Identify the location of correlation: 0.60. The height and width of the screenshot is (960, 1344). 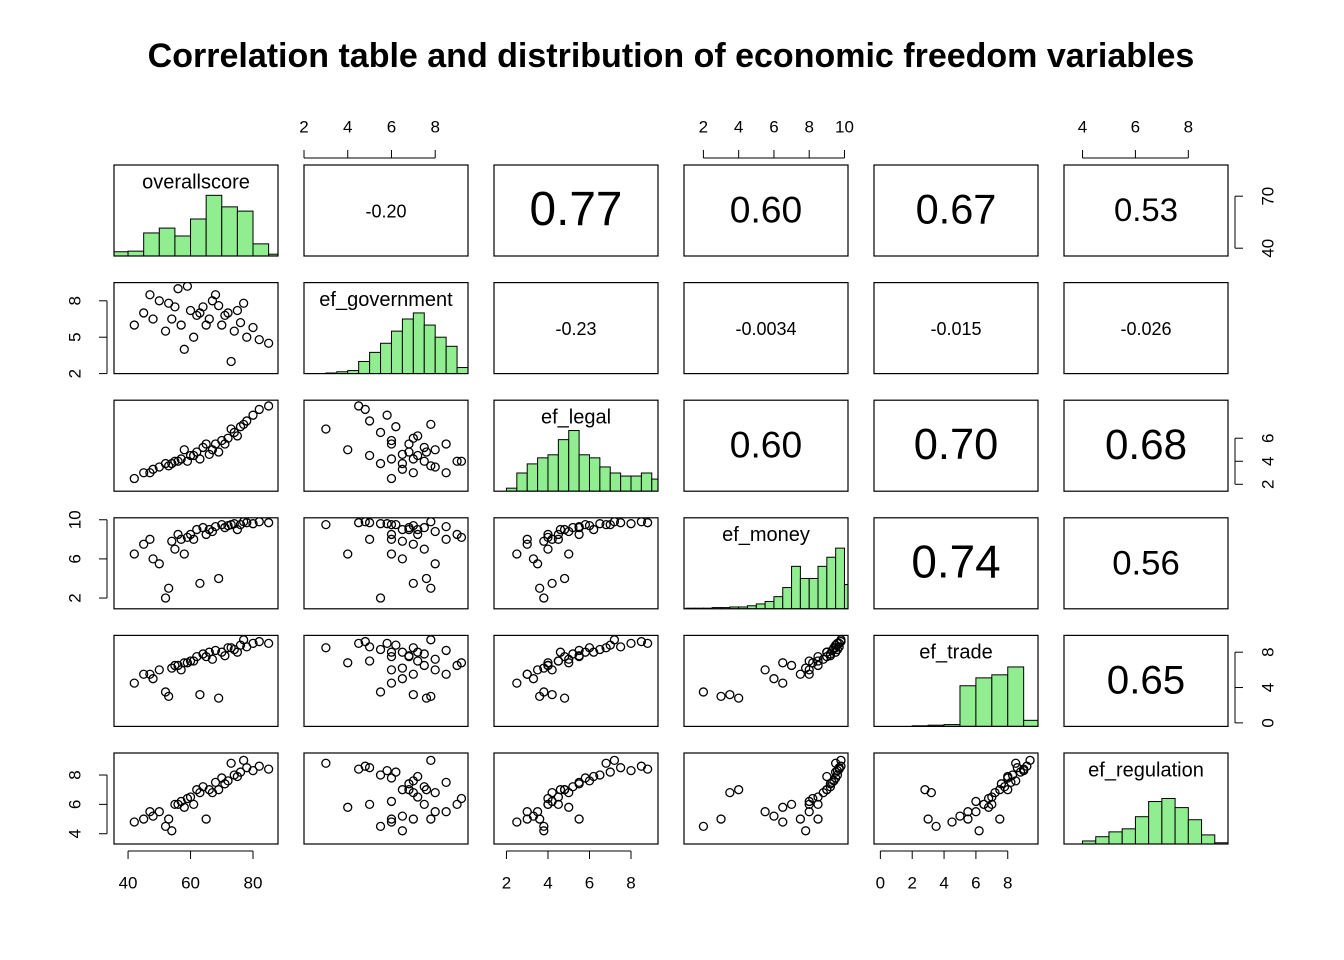
(766, 445).